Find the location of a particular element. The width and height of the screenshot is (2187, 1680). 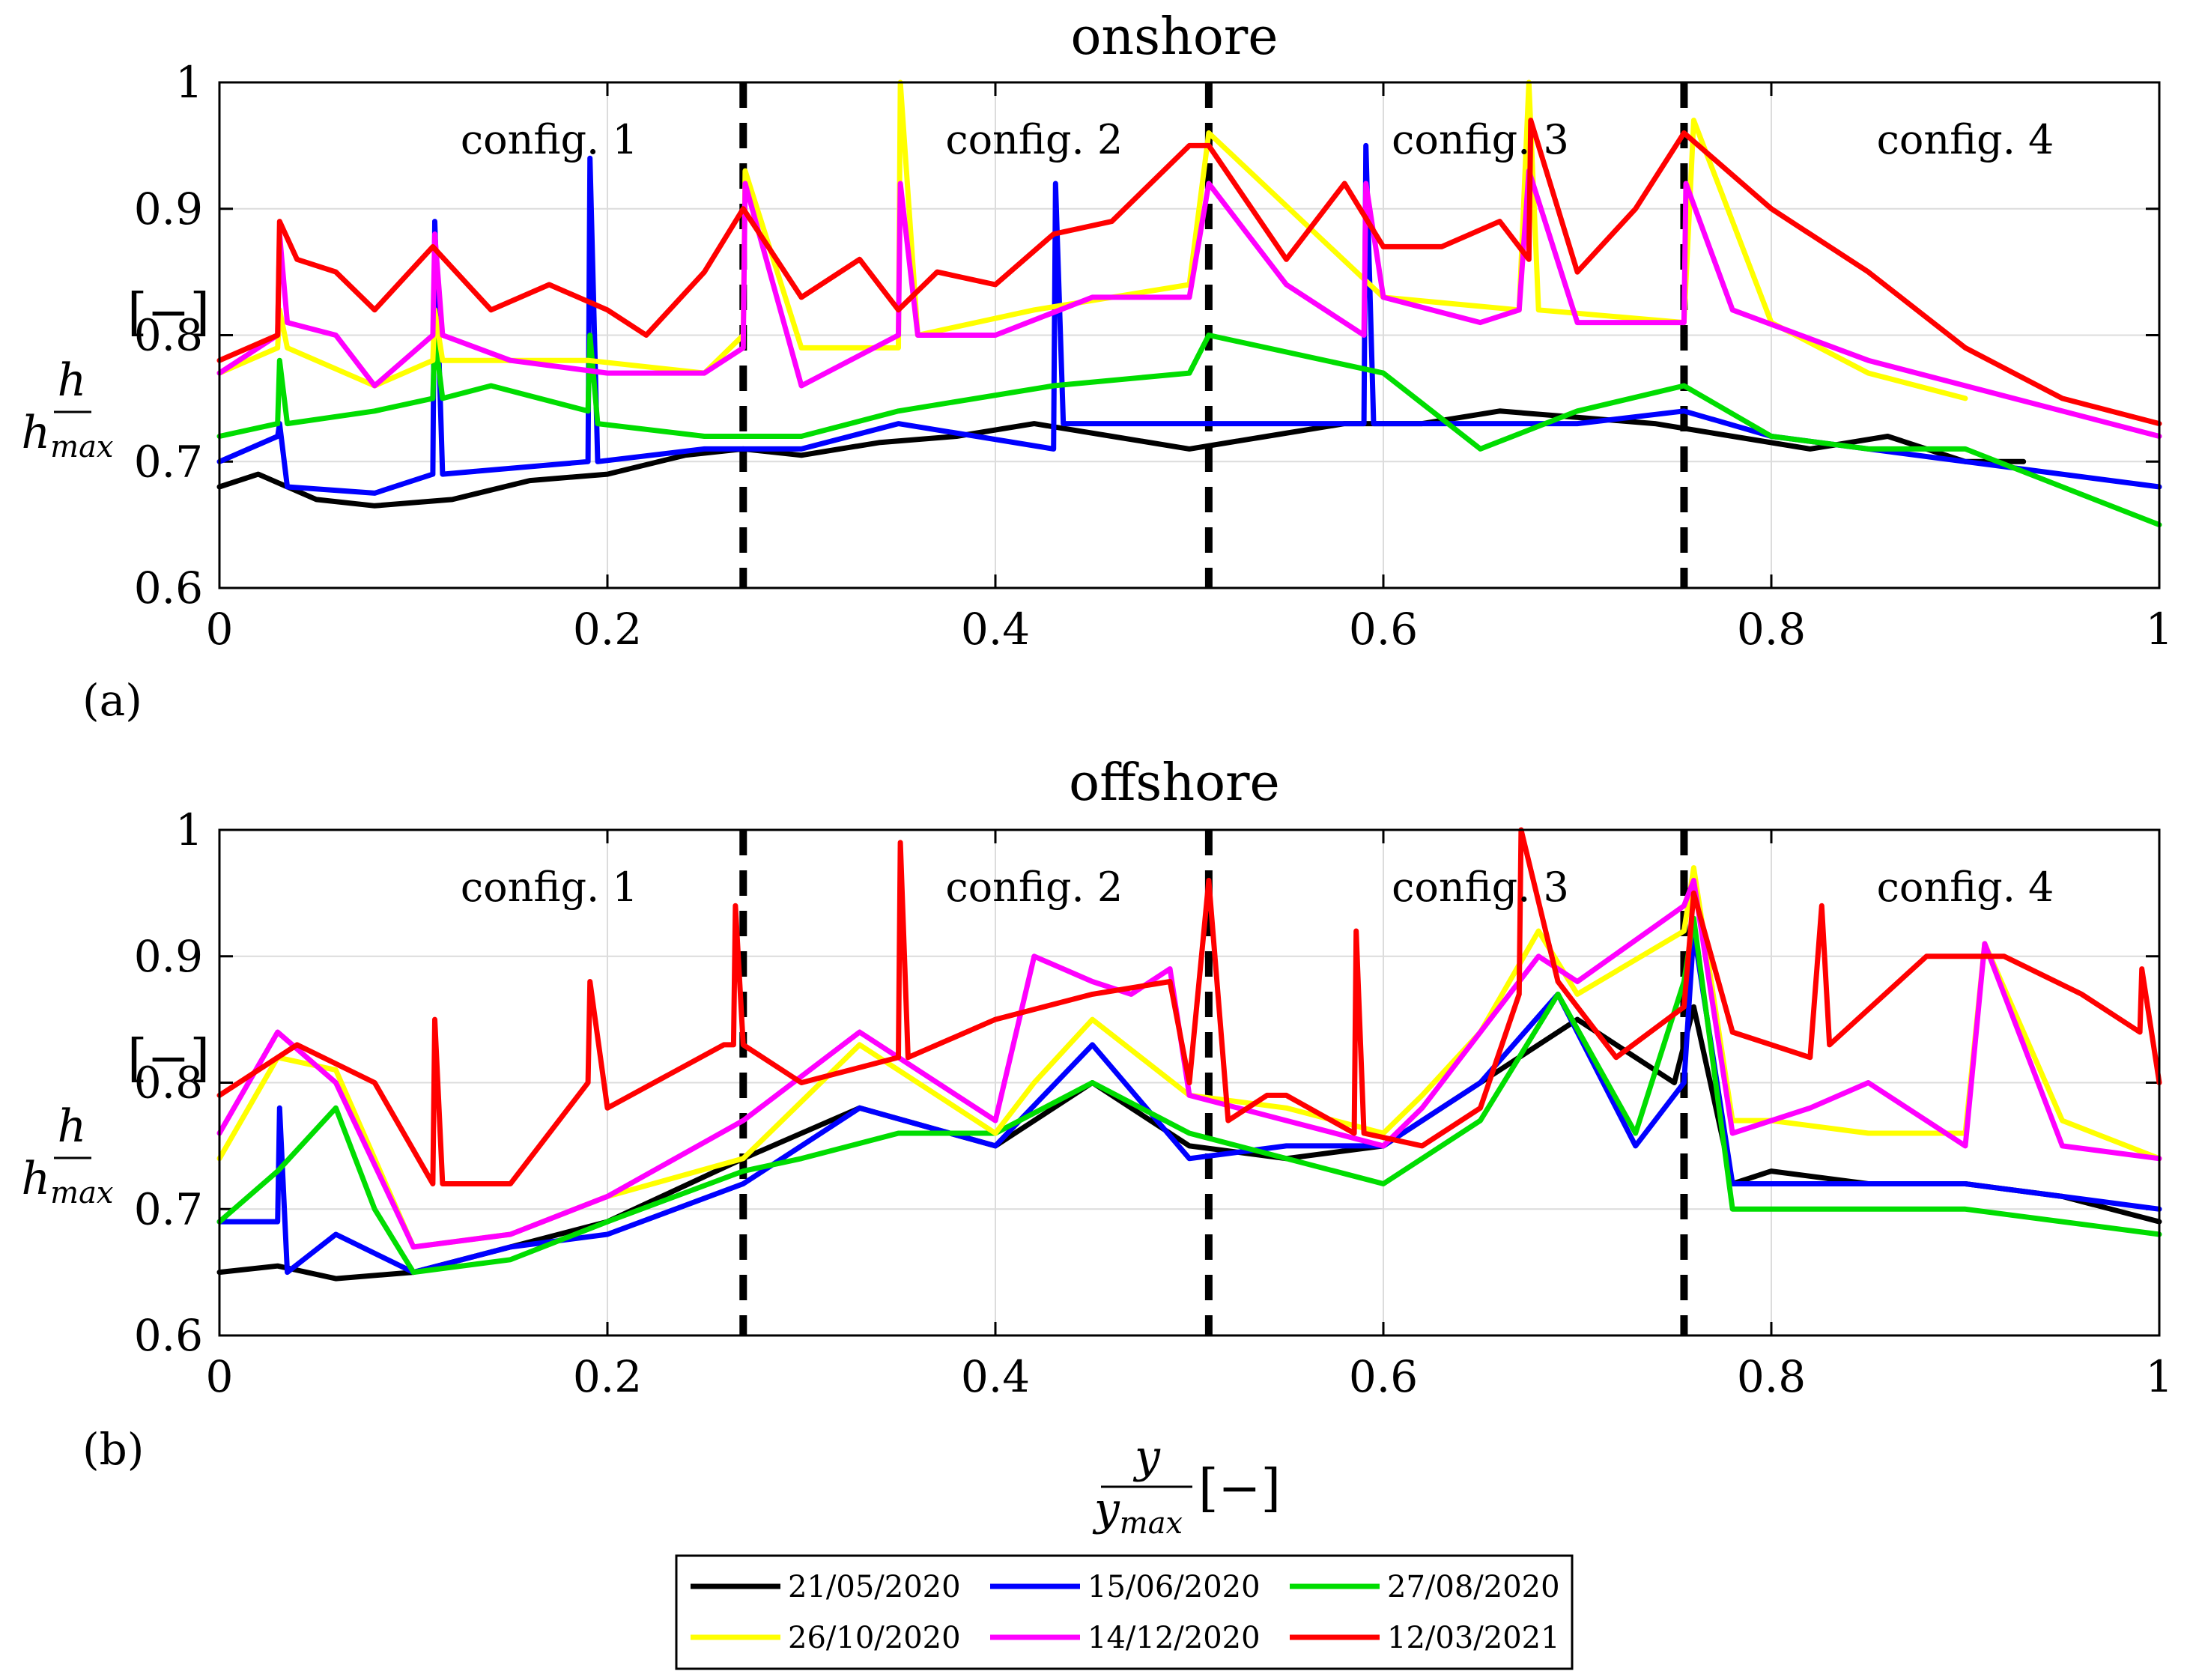

legend-box is located at coordinates (1124, 1612).